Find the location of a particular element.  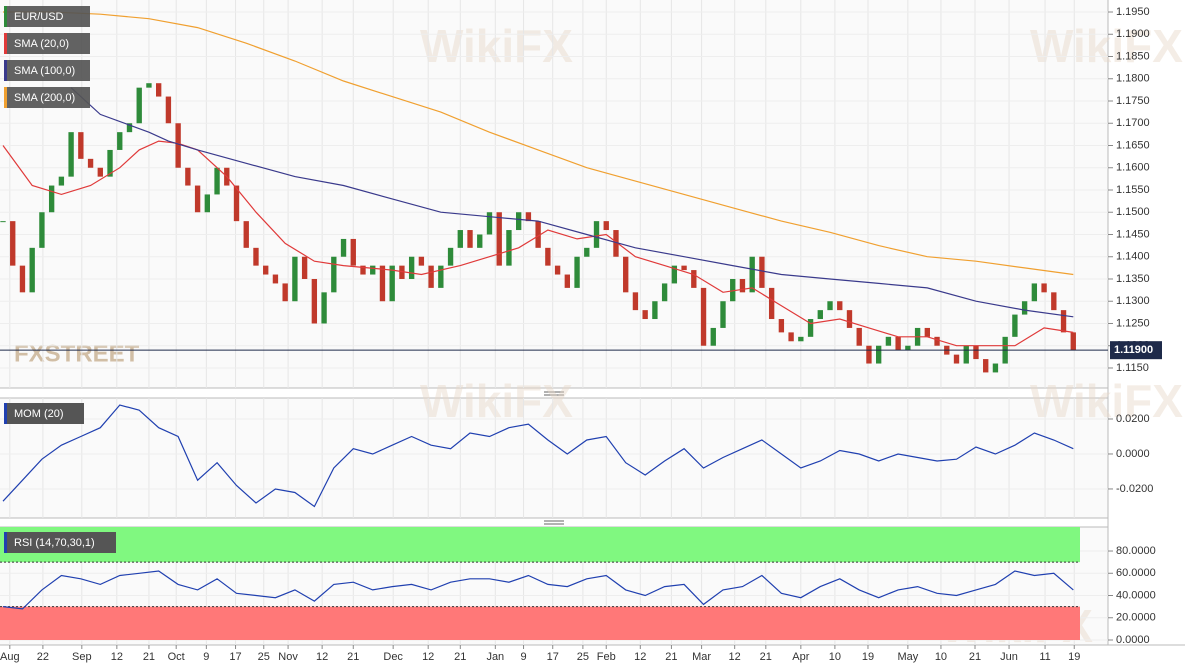

x-tick-label: 25 is located at coordinates (264, 657).